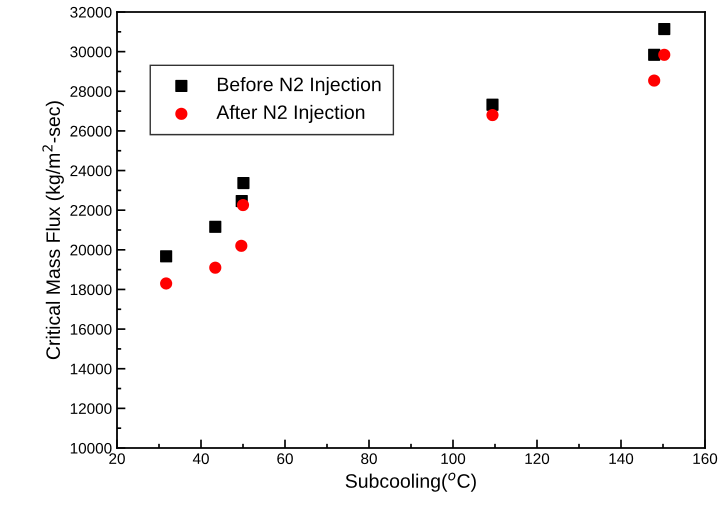 The image size is (724, 516). I want to click on x-axis-title: Subcooling($^{o}$C), so click(411, 482).